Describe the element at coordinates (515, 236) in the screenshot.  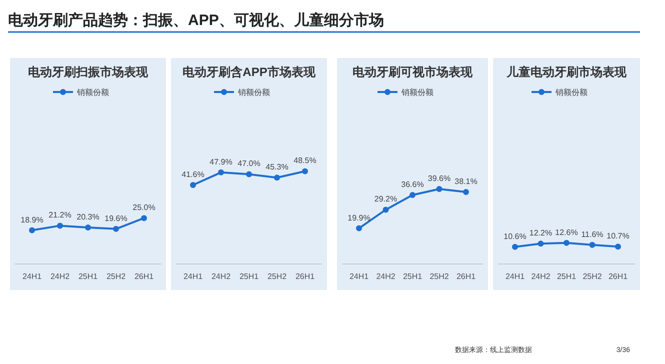
I see `data-label: 10.6%` at that location.